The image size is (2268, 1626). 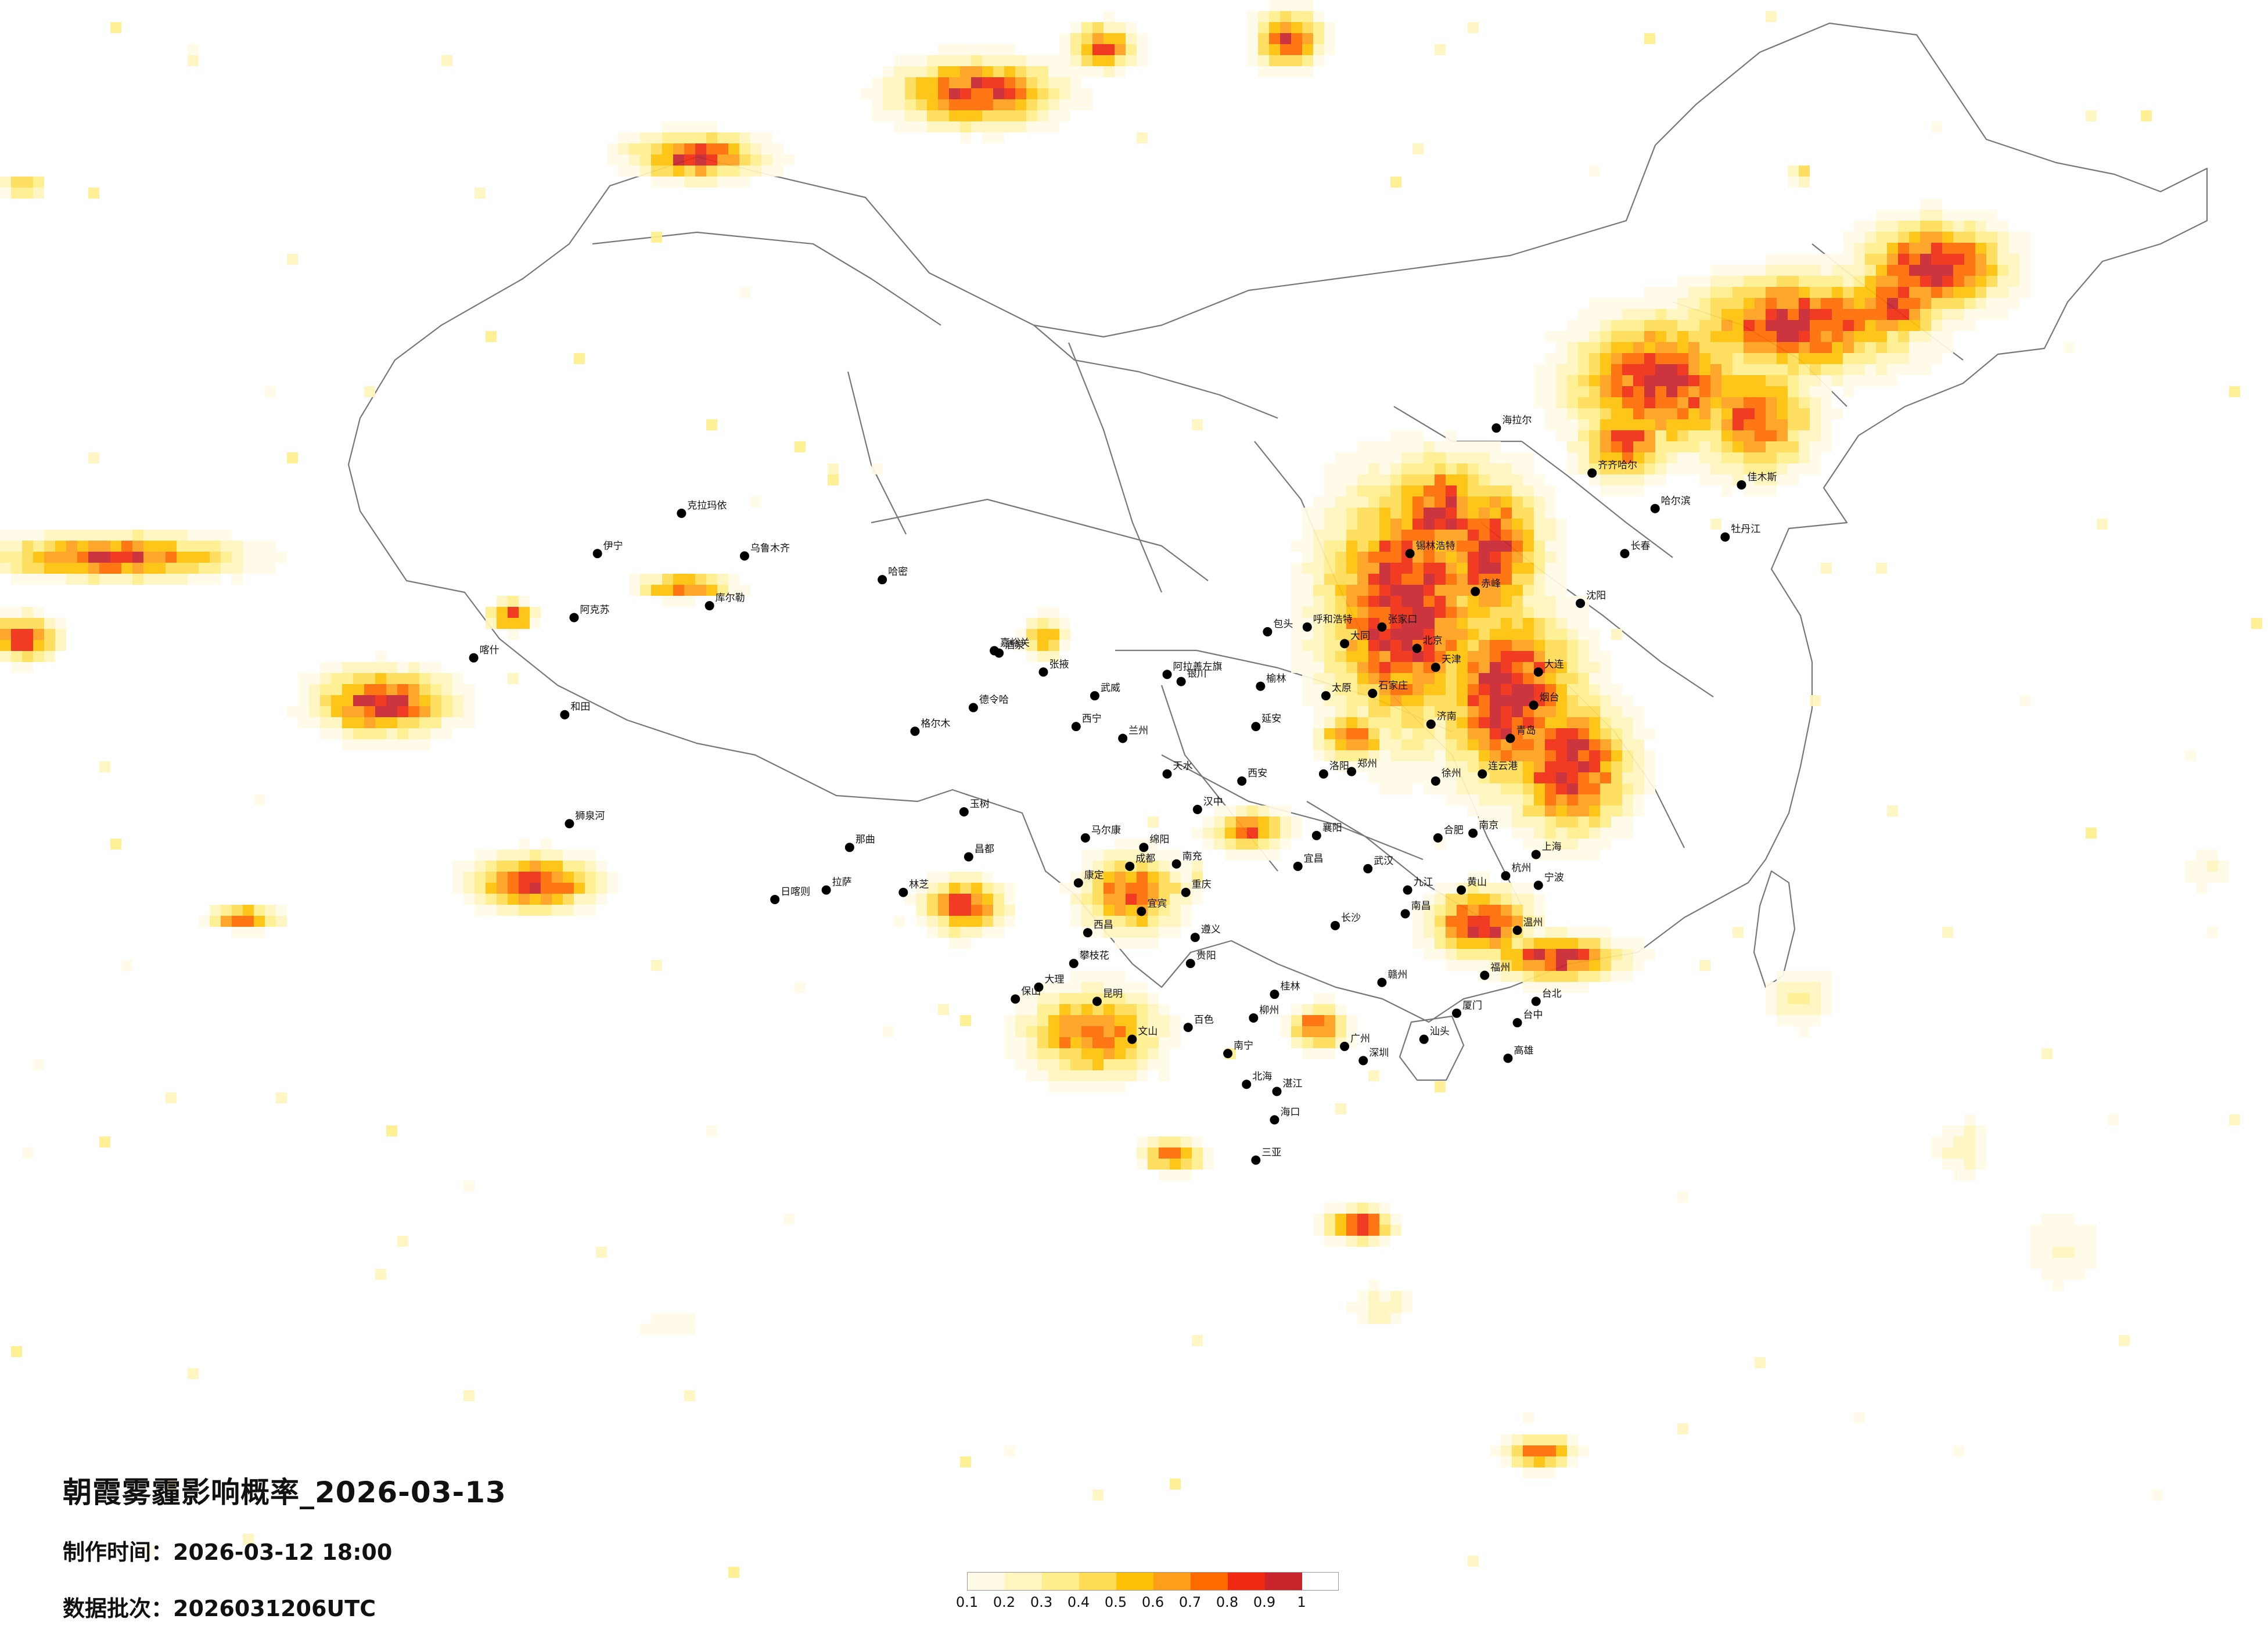 What do you see at coordinates (1110, 688) in the screenshot?
I see `city-label: 武威` at bounding box center [1110, 688].